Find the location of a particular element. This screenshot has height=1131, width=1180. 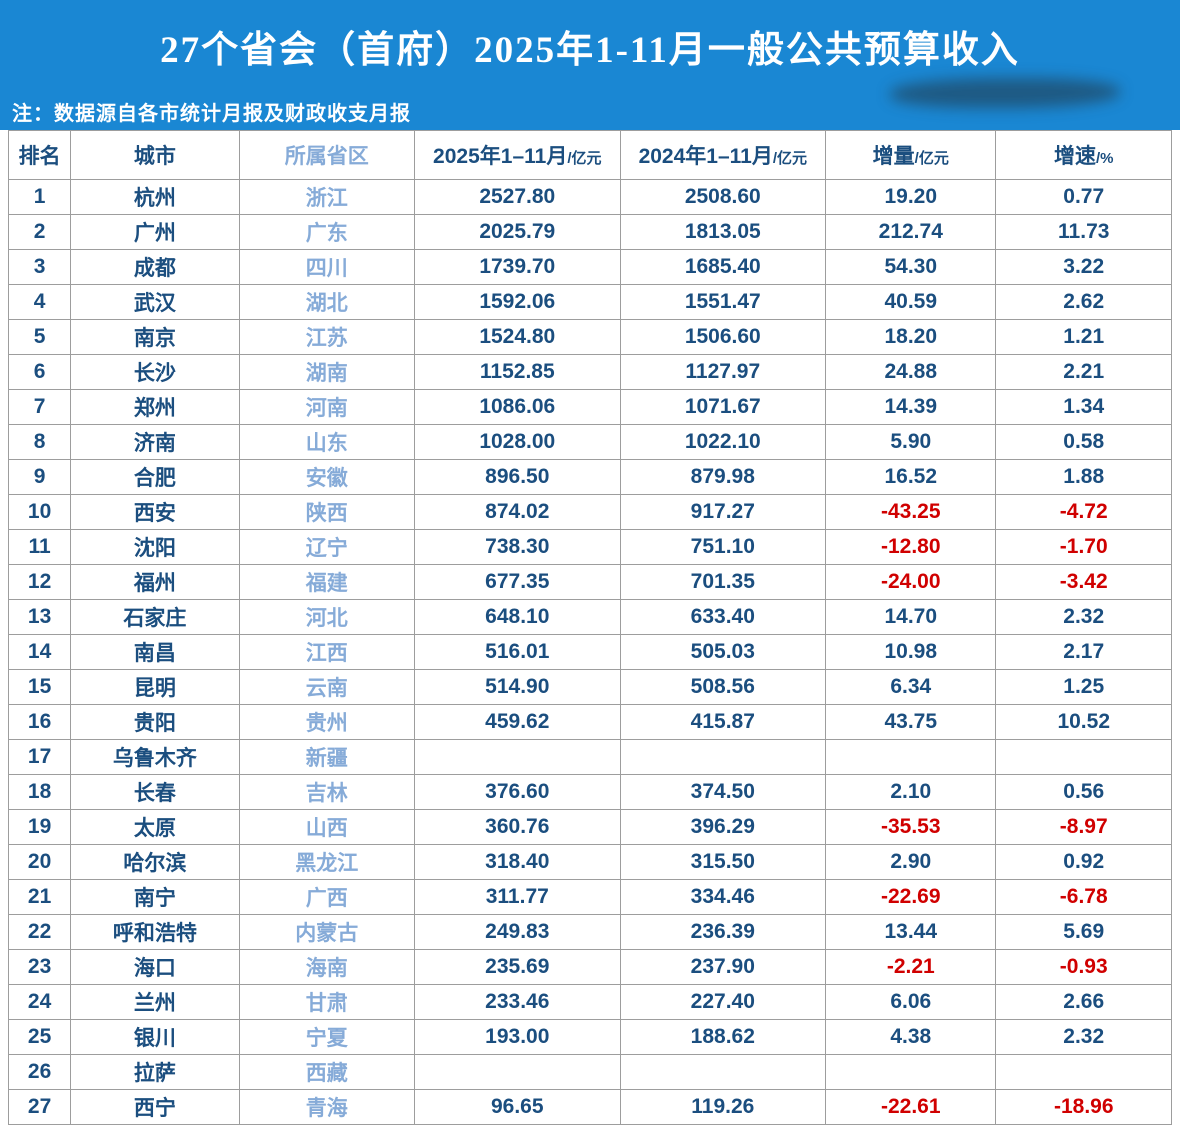

table-row: 25 银川 宁夏 193.00 188.62 4.38 2.32 is located at coordinates (589, 1037).